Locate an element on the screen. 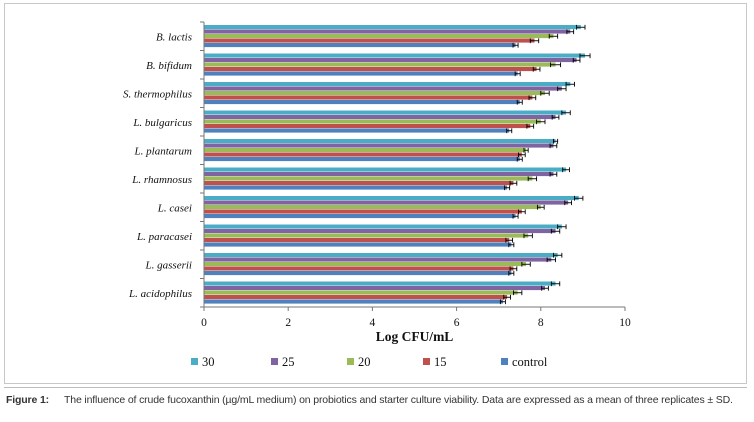 The image size is (754, 422). category-label: B. bifidum is located at coordinates (169, 66).